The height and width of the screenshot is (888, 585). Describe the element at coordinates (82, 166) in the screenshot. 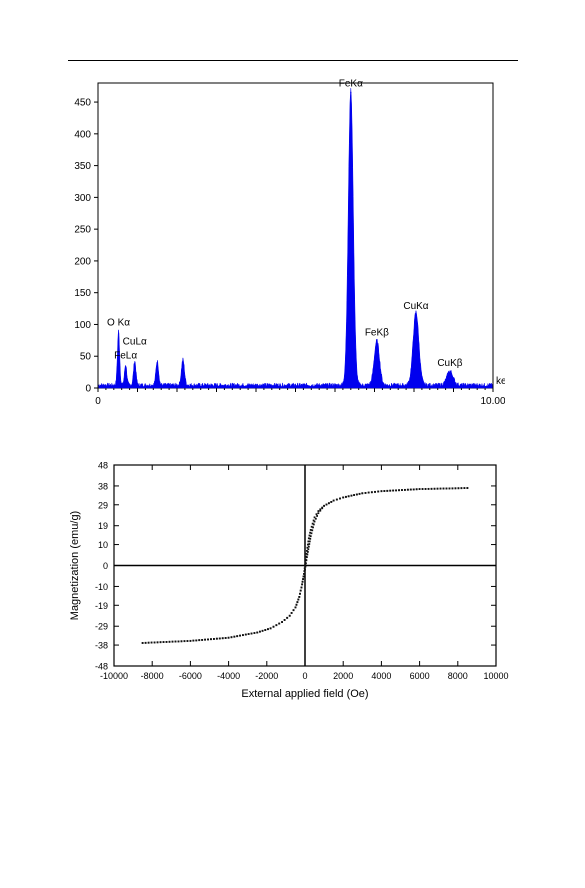

I see `y-tick-label: 350` at that location.